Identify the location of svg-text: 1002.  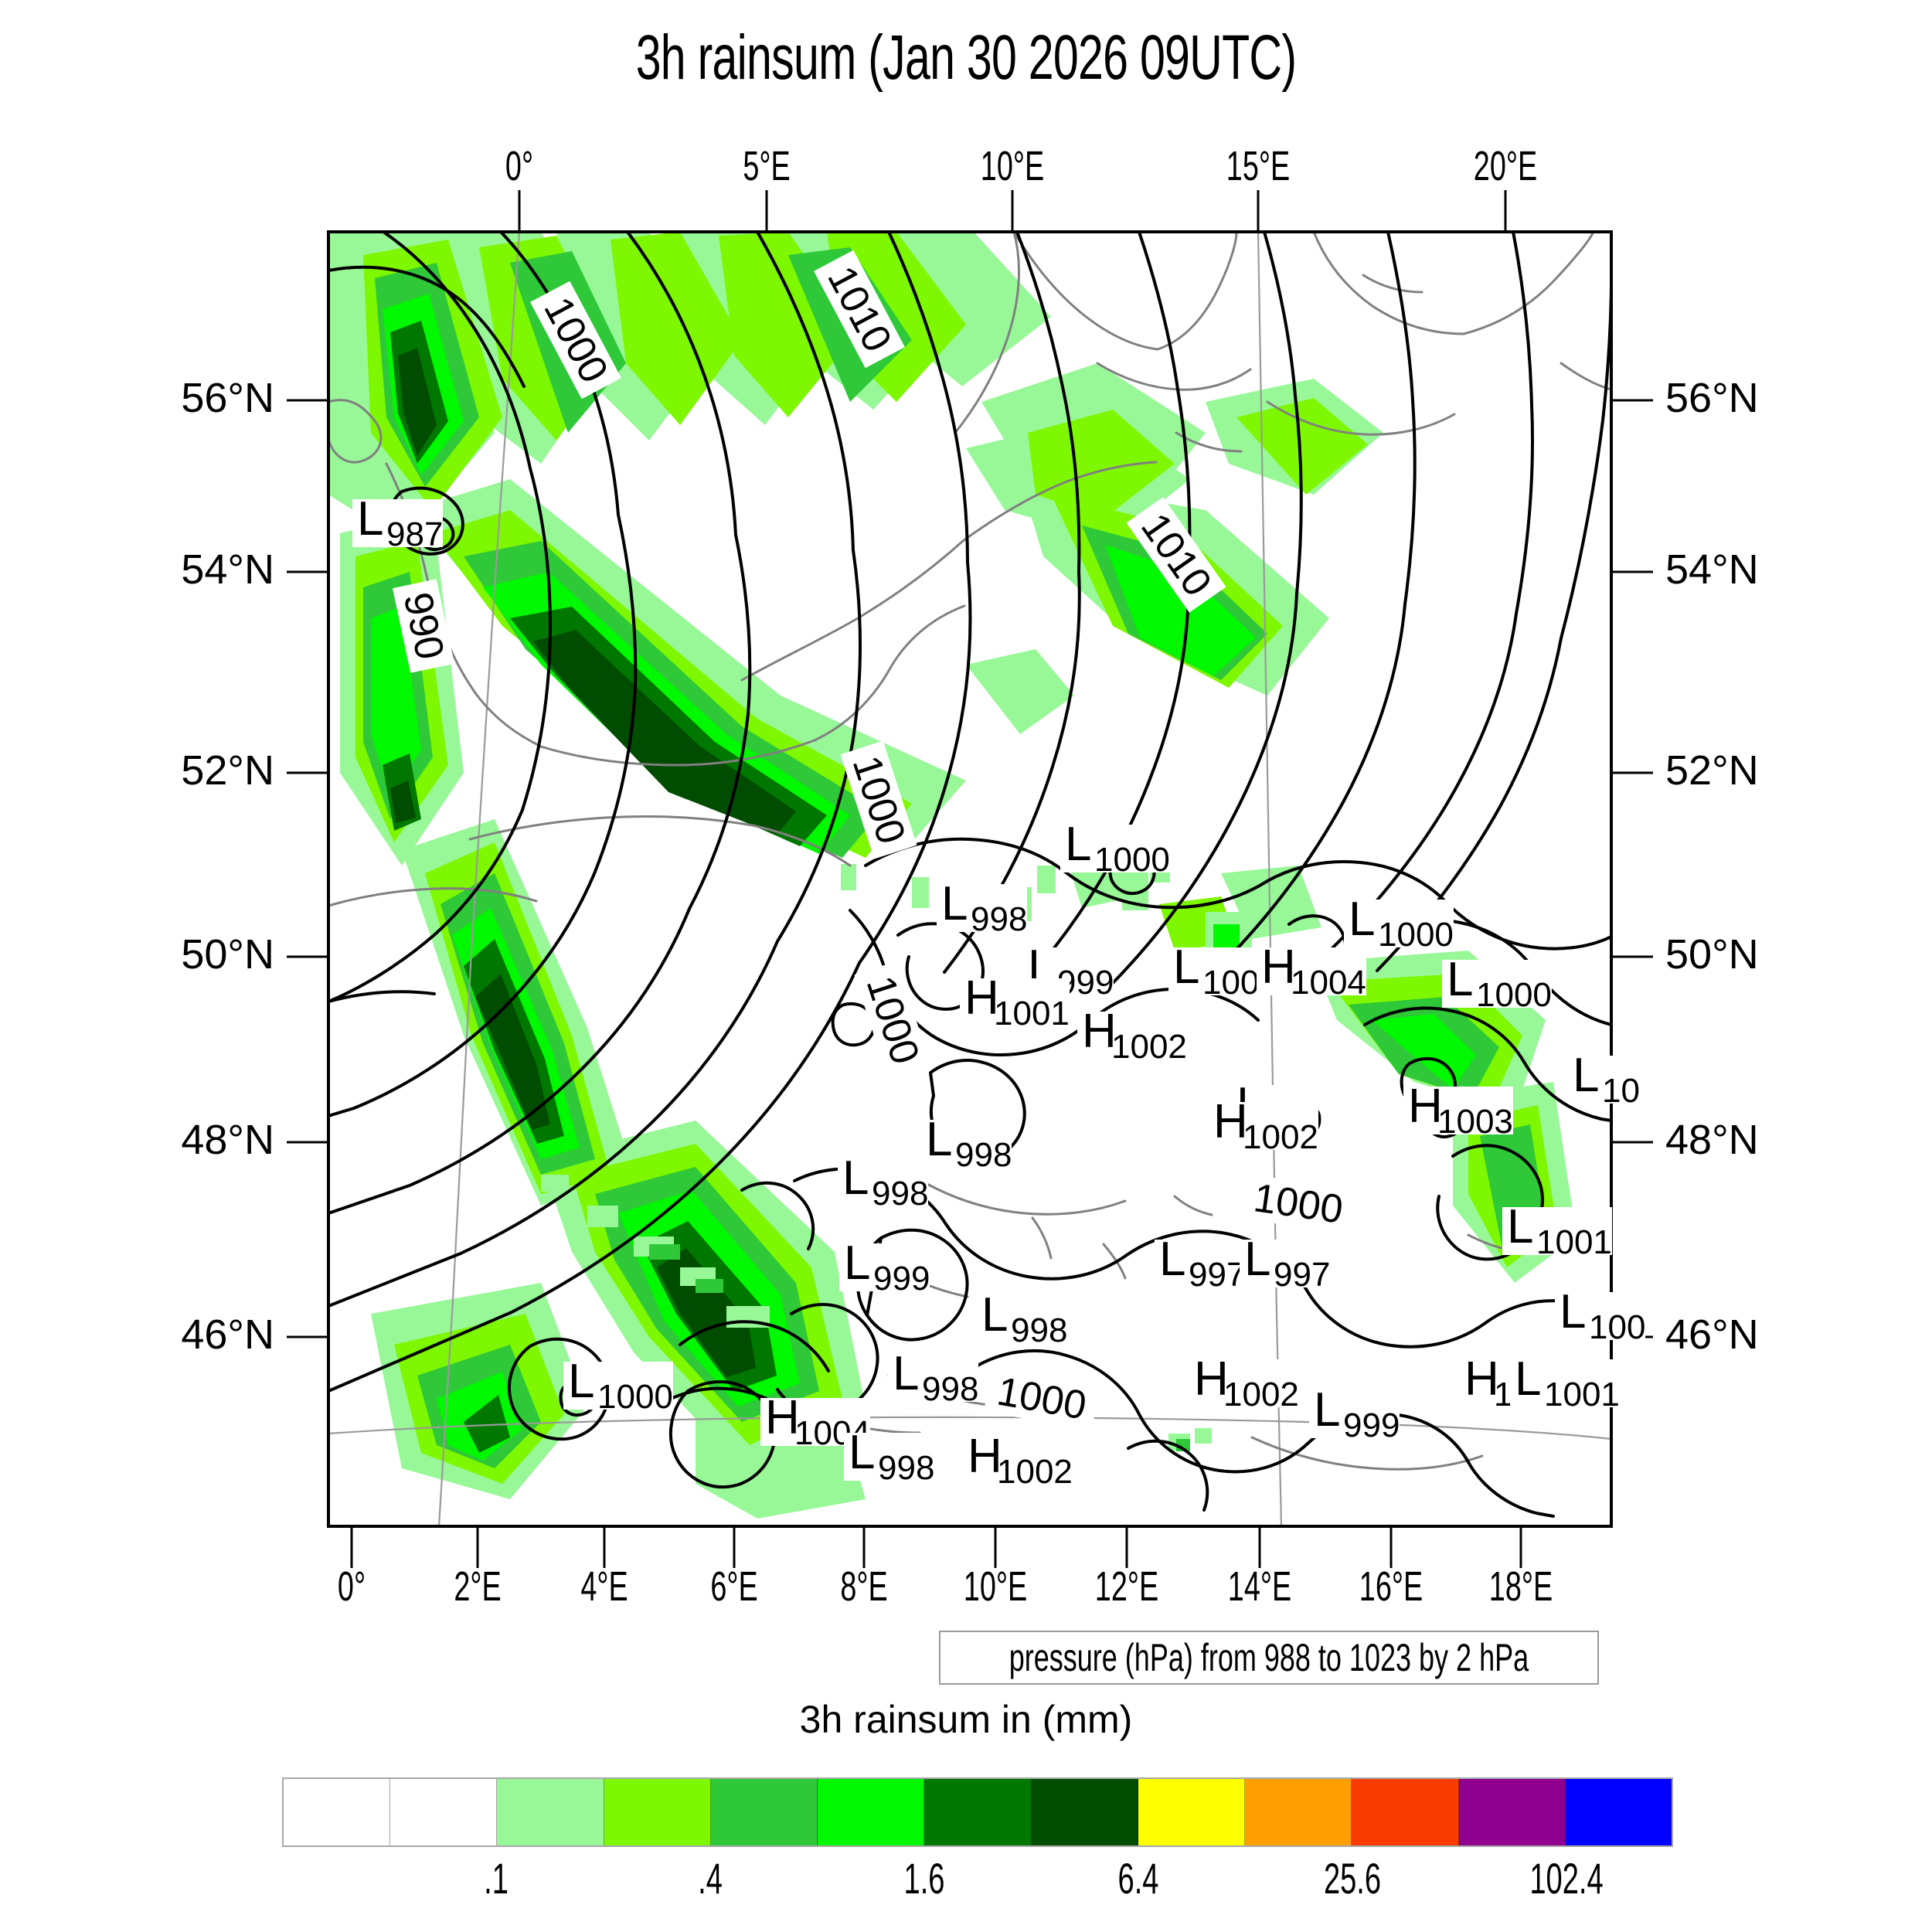
(1281, 1137).